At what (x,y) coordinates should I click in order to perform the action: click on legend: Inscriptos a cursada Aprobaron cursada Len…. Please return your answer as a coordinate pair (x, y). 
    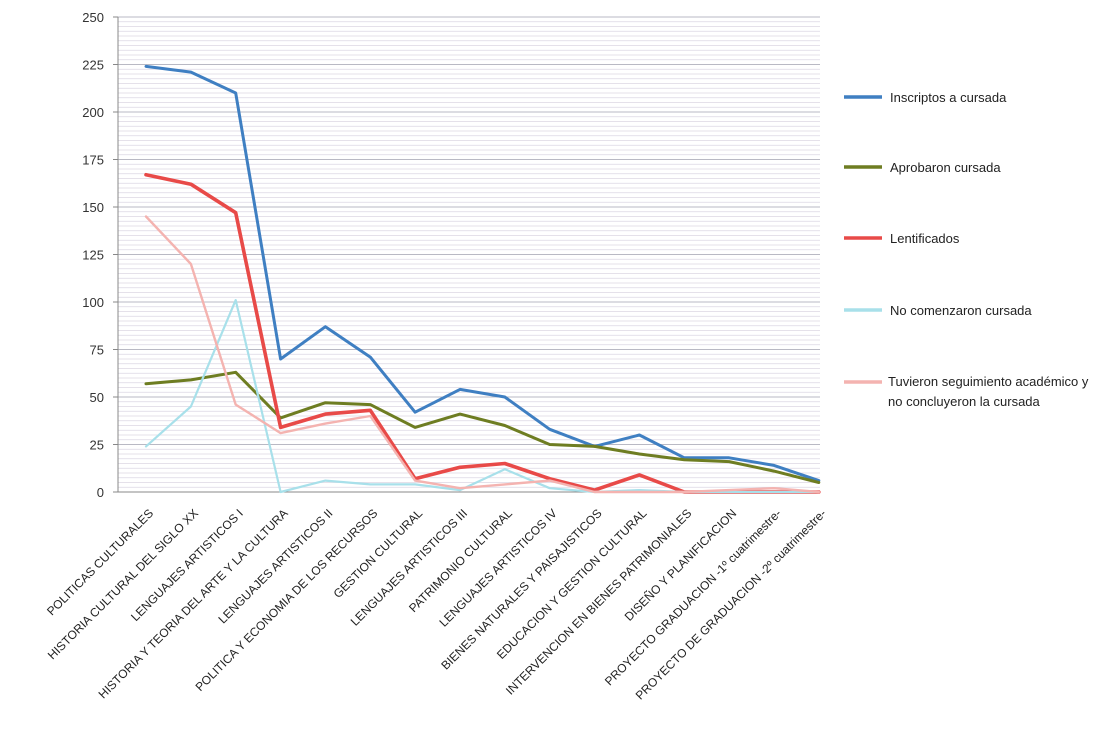
    Looking at the image, I should click on (966, 249).